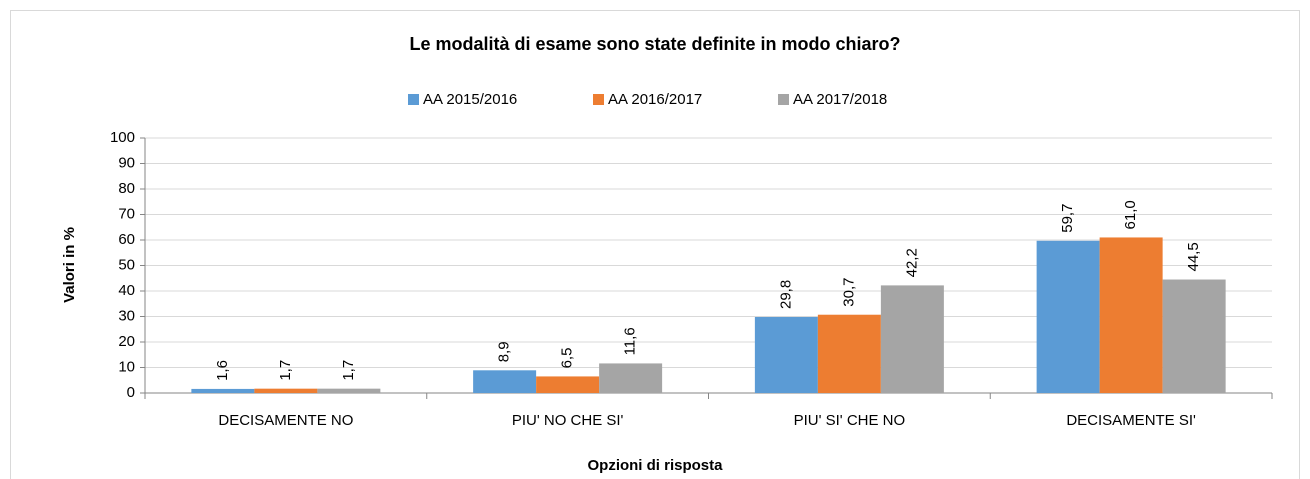 Image resolution: width=1310 pixels, height=479 pixels. I want to click on x-axis-title: Opzioni di risposta, so click(655, 465).